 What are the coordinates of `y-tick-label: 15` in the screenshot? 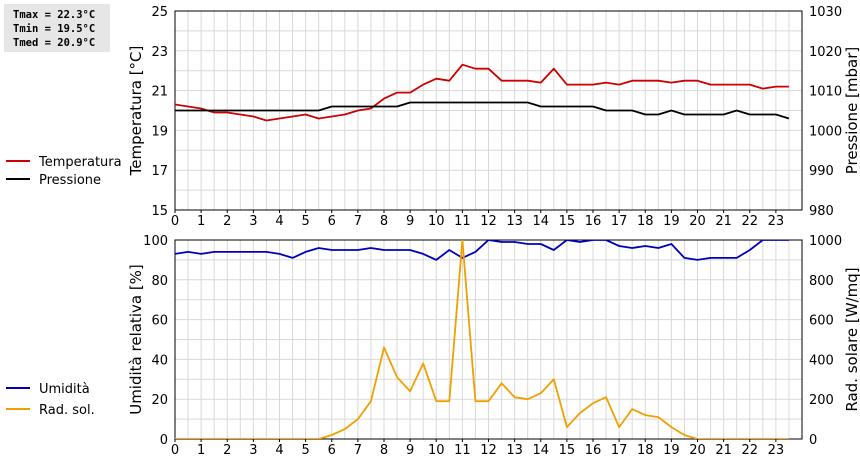 It's located at (159, 211).